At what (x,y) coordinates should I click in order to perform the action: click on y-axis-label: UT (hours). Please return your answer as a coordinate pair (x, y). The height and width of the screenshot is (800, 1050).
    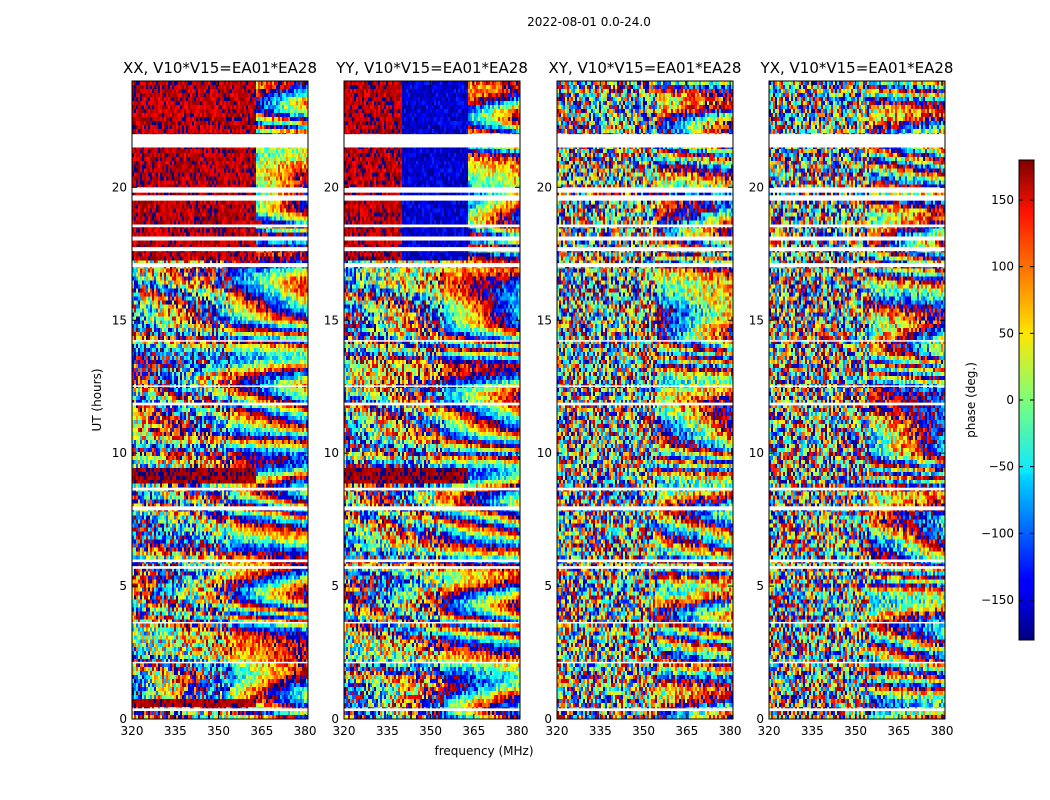
    Looking at the image, I should click on (97, 399).